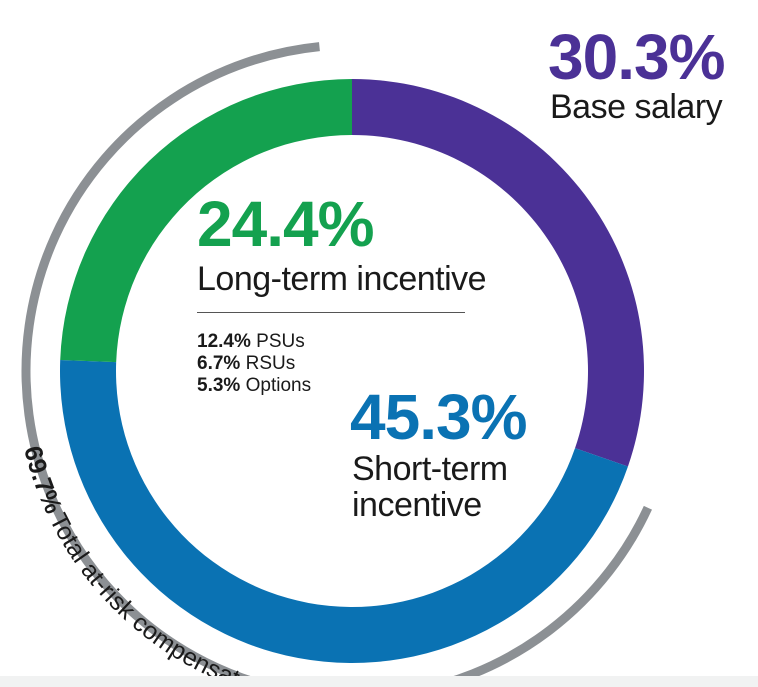  What do you see at coordinates (224, 341) in the screenshot?
I see `breakdown-psus-value: 12.4%` at bounding box center [224, 341].